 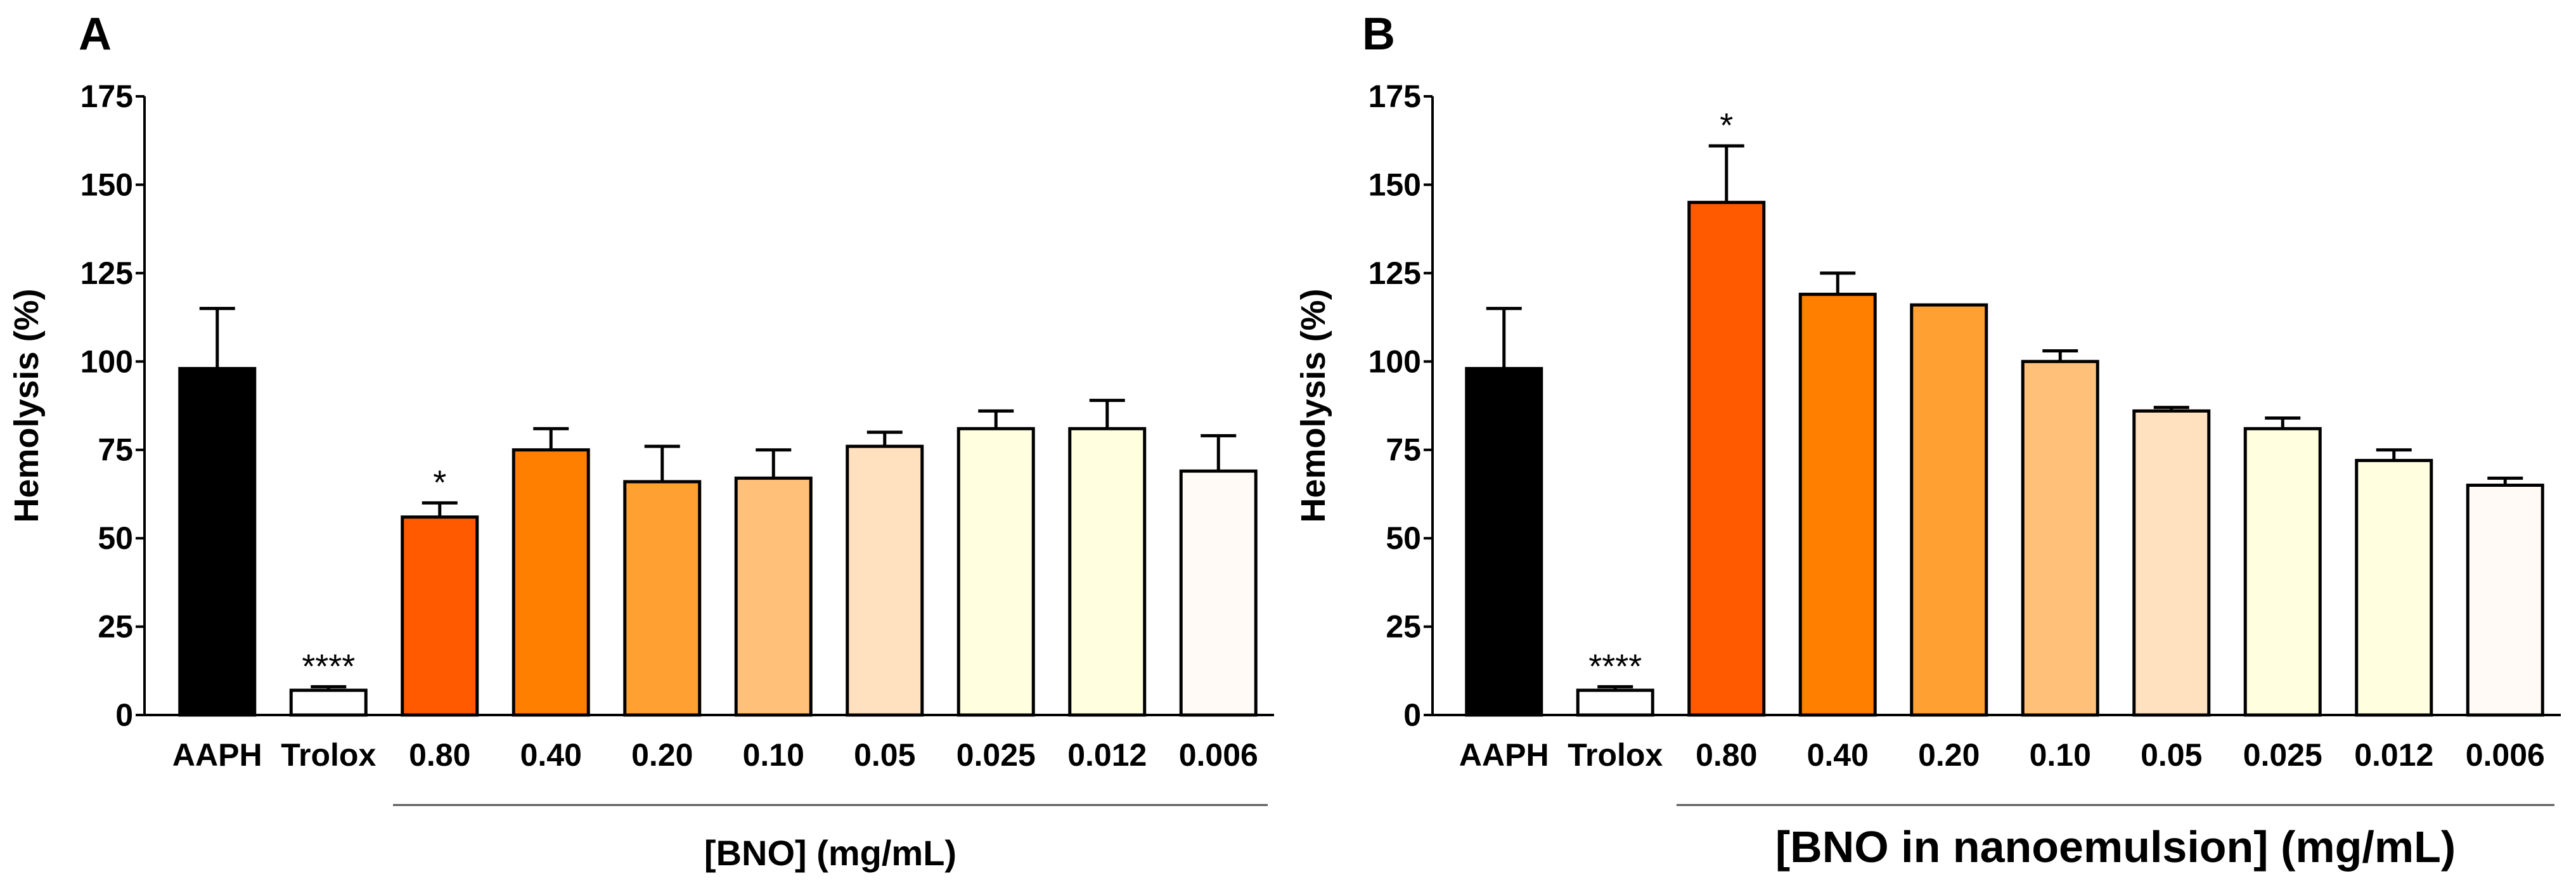 What do you see at coordinates (1378, 34) in the screenshot?
I see `panel-label: B` at bounding box center [1378, 34].